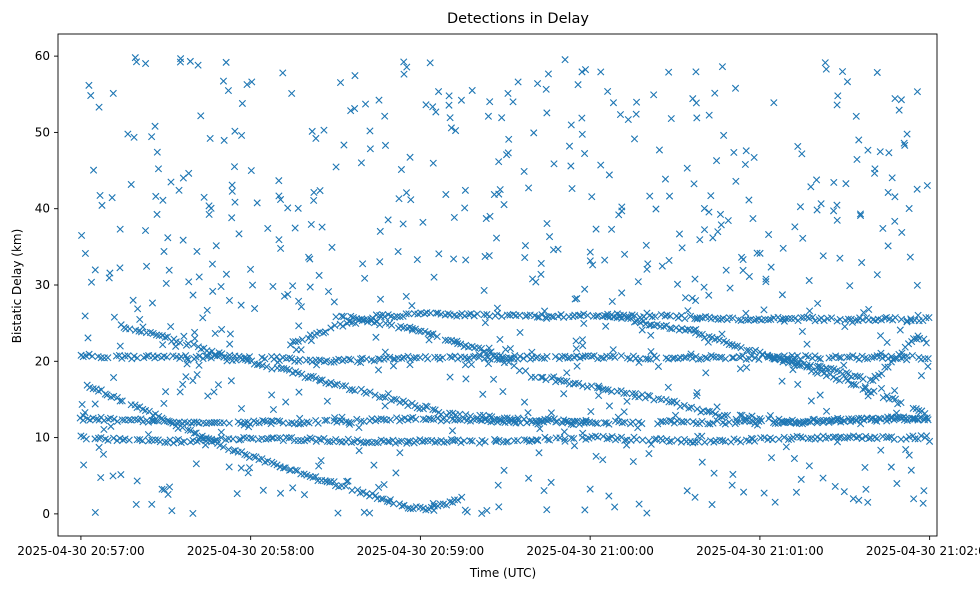 Image resolution: width=980 pixels, height=590 pixels. Describe the element at coordinates (589, 551) in the screenshot. I see `x-tick-label-3: 2025-04-30 21:00:00` at that location.